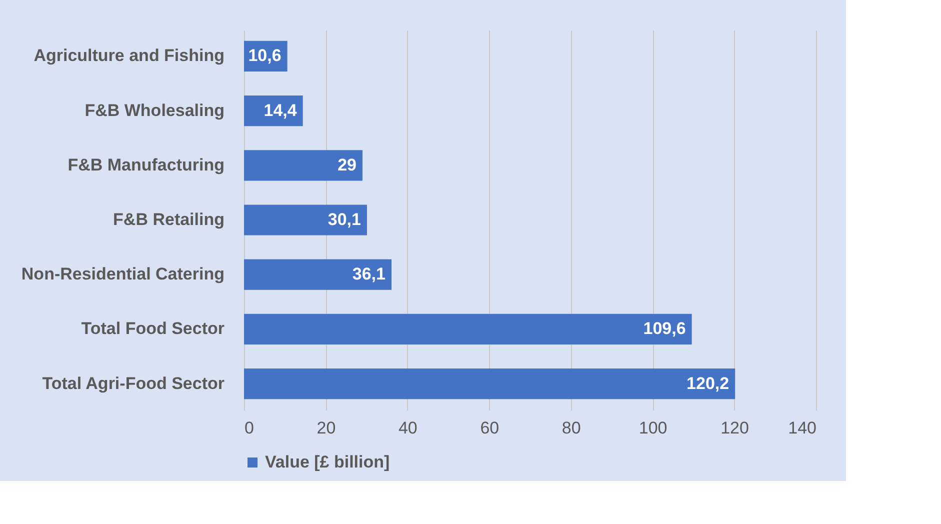 The height and width of the screenshot is (524, 941). What do you see at coordinates (734, 428) in the screenshot?
I see `x-tick-label: 120` at bounding box center [734, 428].